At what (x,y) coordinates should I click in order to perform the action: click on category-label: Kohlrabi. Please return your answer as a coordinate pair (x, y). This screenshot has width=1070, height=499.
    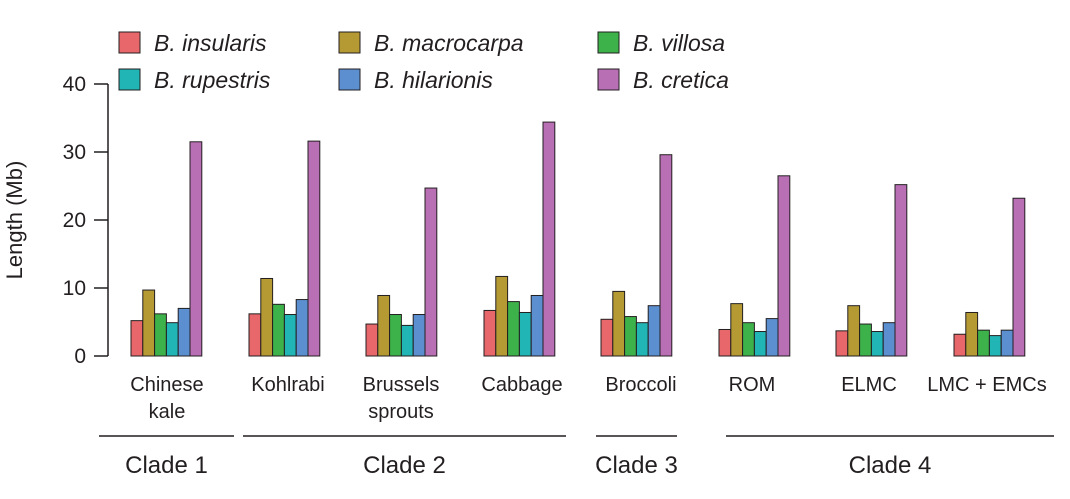
    Looking at the image, I should click on (287, 385).